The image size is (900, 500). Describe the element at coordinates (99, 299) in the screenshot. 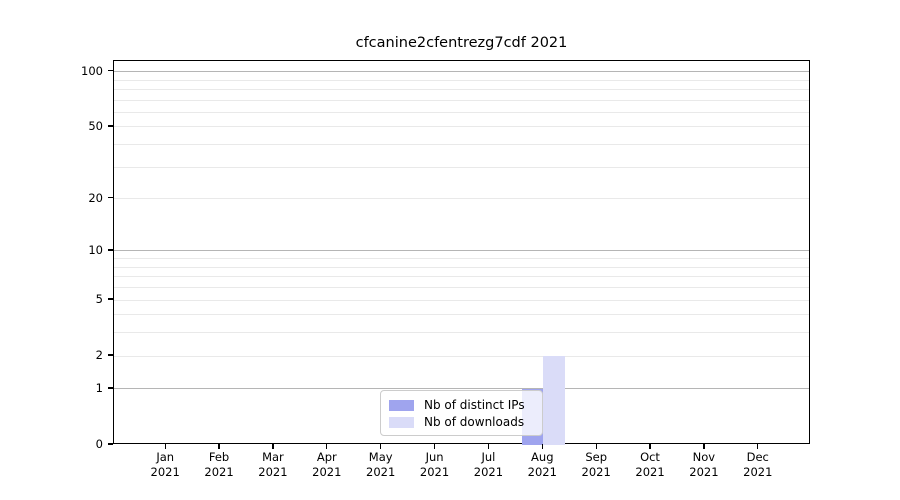

I see `y-tick-label-5: 5` at that location.